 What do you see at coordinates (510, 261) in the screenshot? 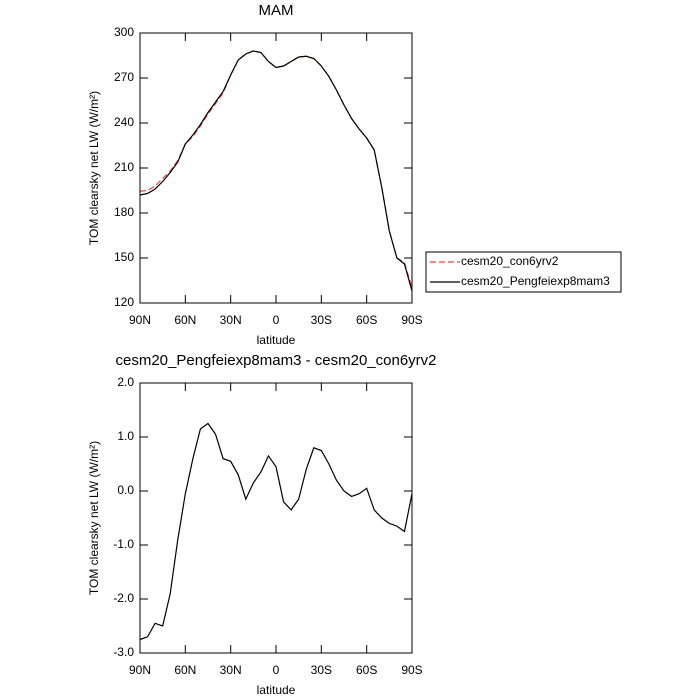
I see `legend-label: cesm20_con6yrv2` at bounding box center [510, 261].